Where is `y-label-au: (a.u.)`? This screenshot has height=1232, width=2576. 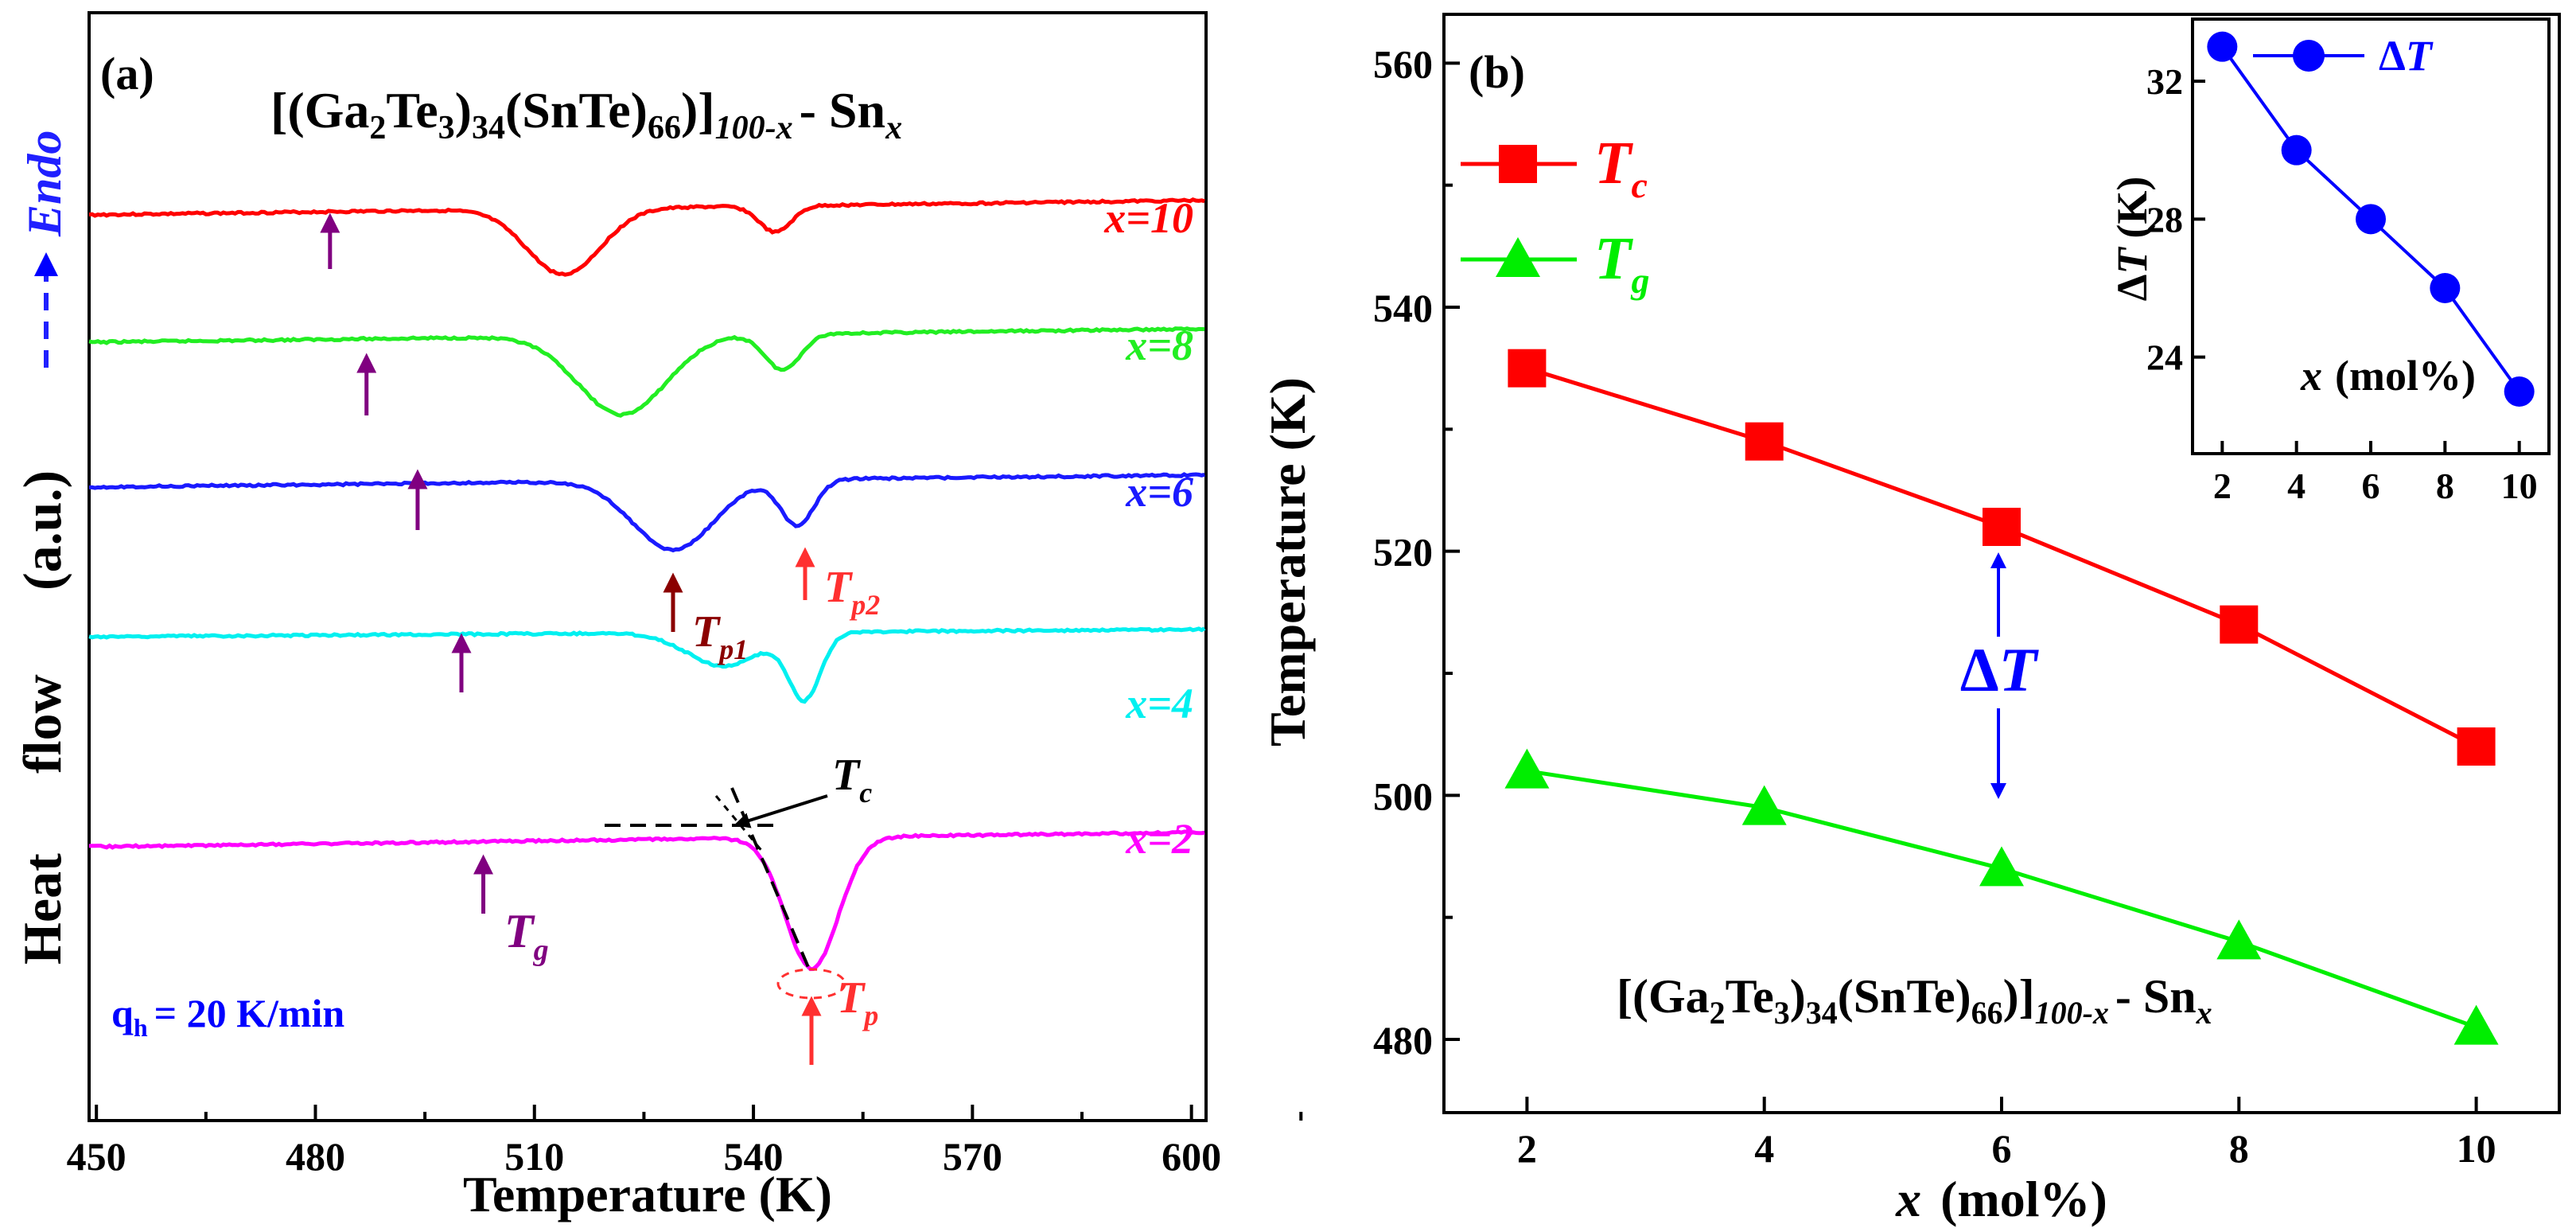 y-label-au: (a.u.) is located at coordinates (42, 530).